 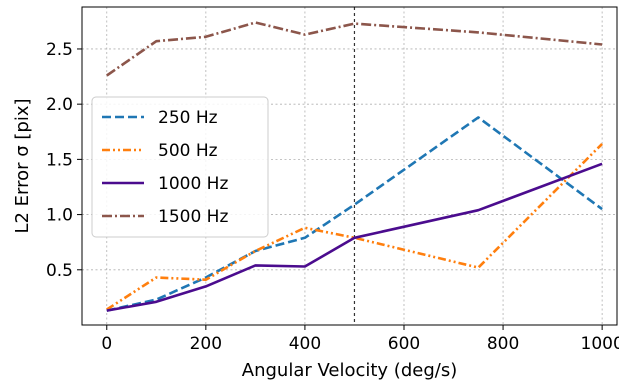 I want to click on x-tick-label: 200, so click(x=206, y=344).